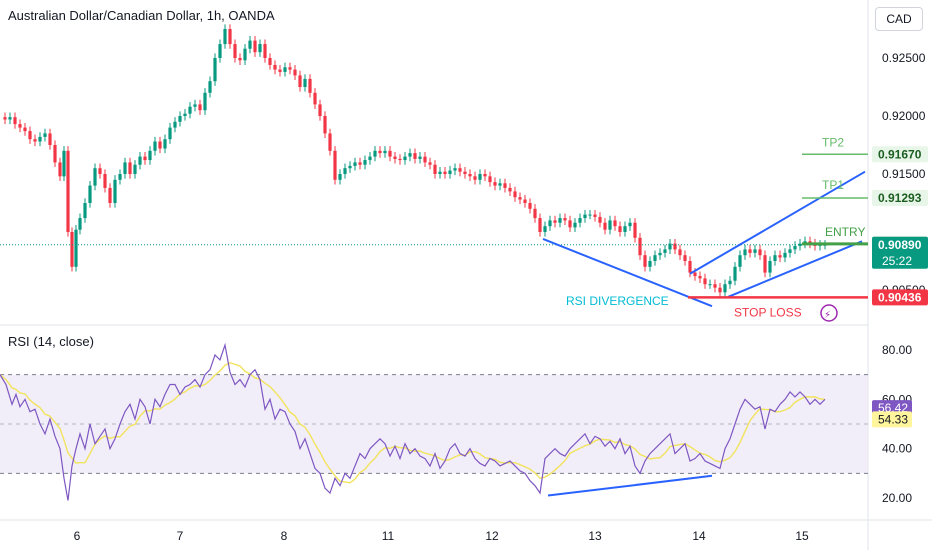 This screenshot has width=932, height=550. I want to click on price-tick: 0.92500, so click(904, 58).